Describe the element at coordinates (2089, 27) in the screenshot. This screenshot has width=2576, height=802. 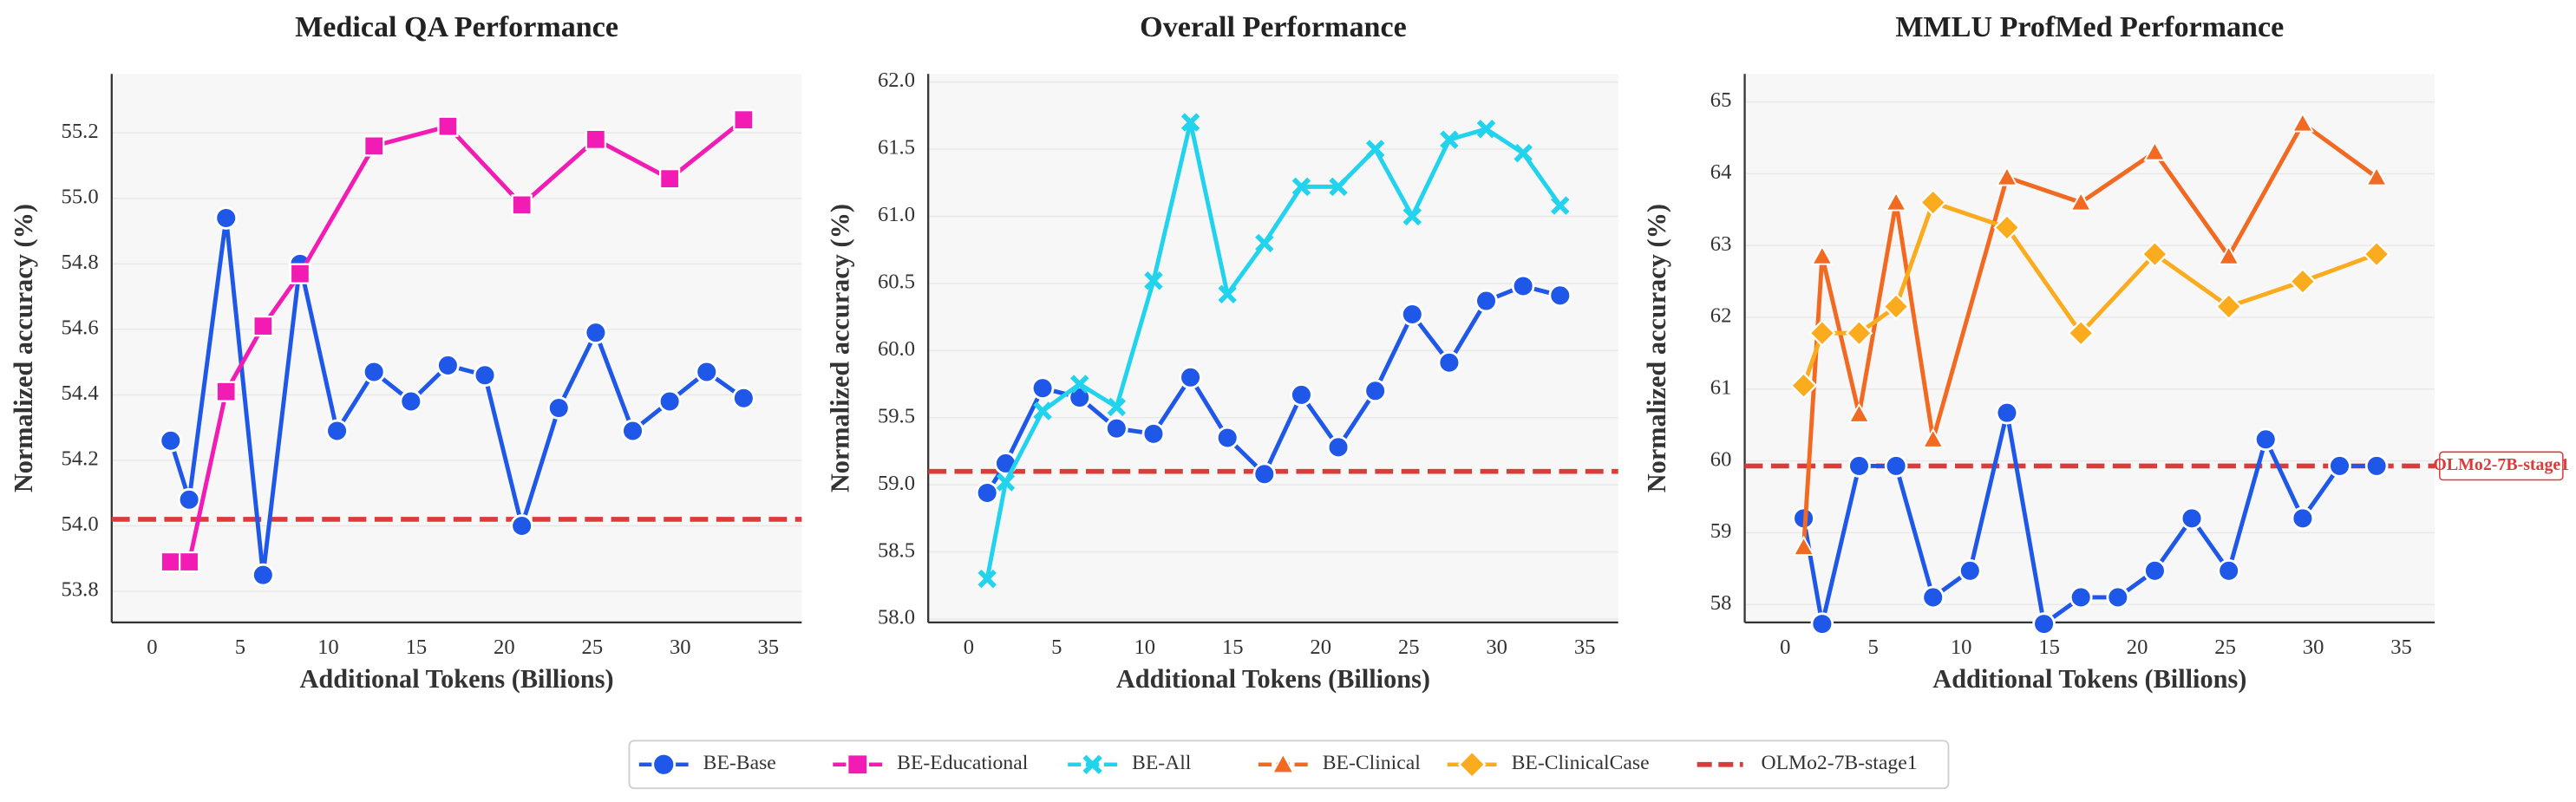
I see `chart-title: MMLU ProfMed Performance` at that location.